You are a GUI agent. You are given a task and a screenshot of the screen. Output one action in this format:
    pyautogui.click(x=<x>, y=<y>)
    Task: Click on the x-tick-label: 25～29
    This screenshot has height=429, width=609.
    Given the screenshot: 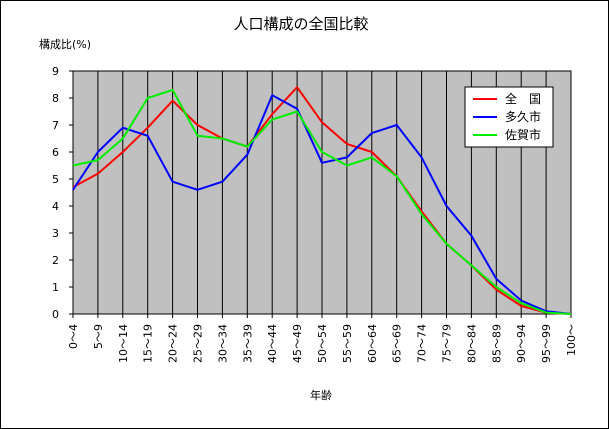 What is the action you would take?
    pyautogui.click(x=198, y=343)
    